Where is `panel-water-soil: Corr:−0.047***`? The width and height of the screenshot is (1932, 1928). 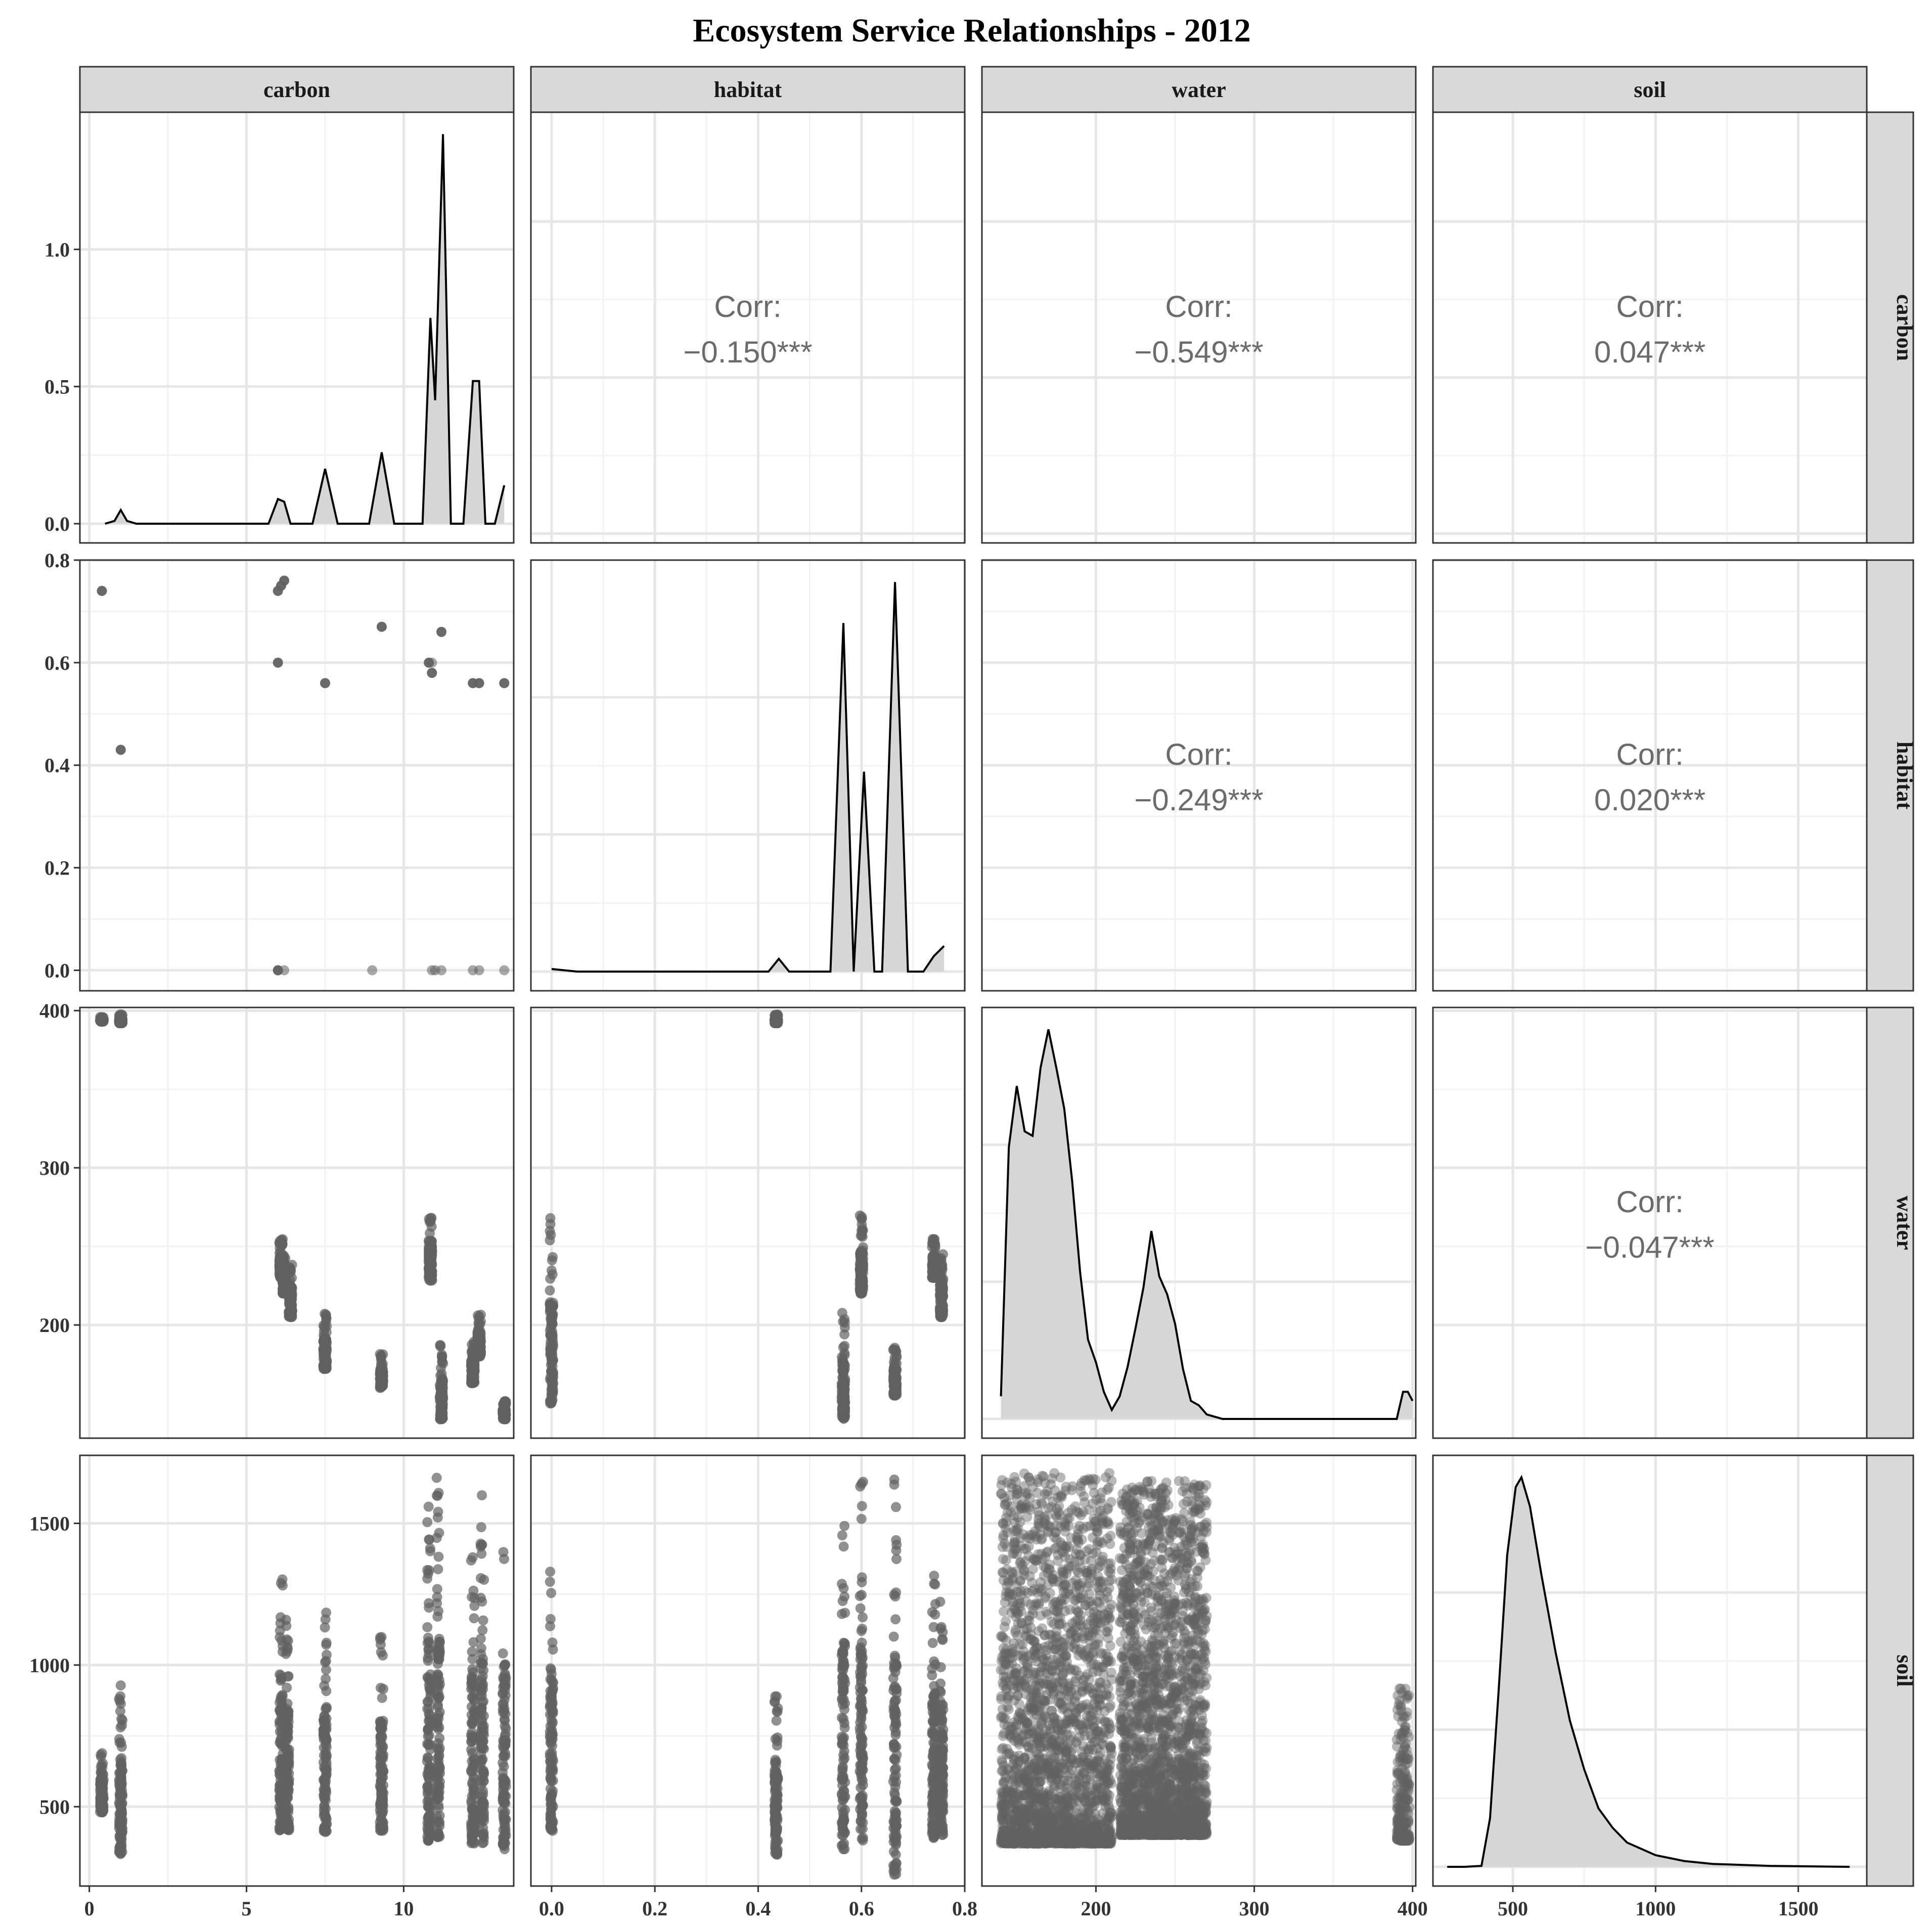 panel-water-soil: Corr:−0.047*** is located at coordinates (1650, 1222).